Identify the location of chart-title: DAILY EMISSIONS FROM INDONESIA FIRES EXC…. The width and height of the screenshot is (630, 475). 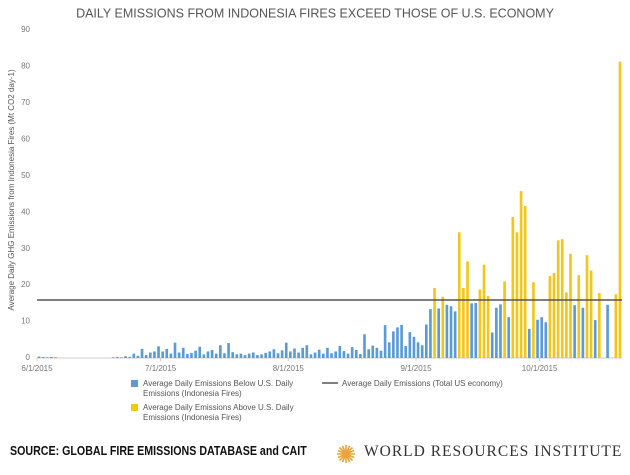
(315, 13).